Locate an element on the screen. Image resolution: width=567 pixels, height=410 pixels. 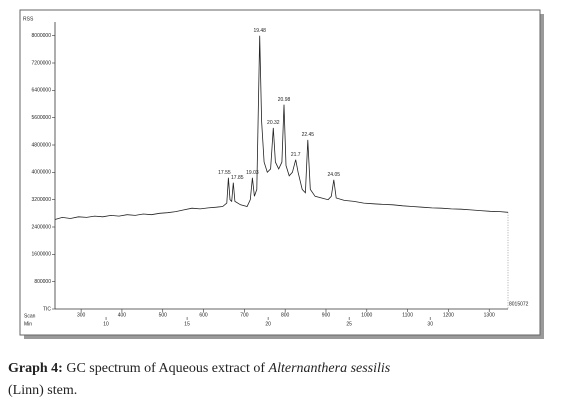
caption-species: Alternanthera sessilis is located at coordinates (329, 368).